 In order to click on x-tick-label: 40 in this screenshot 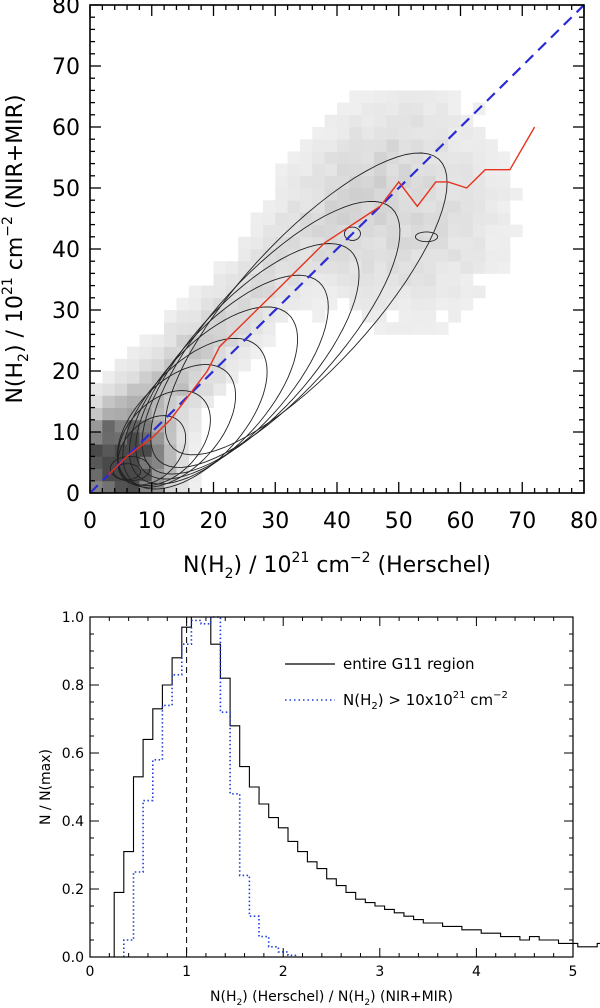, I will do `click(337, 521)`.